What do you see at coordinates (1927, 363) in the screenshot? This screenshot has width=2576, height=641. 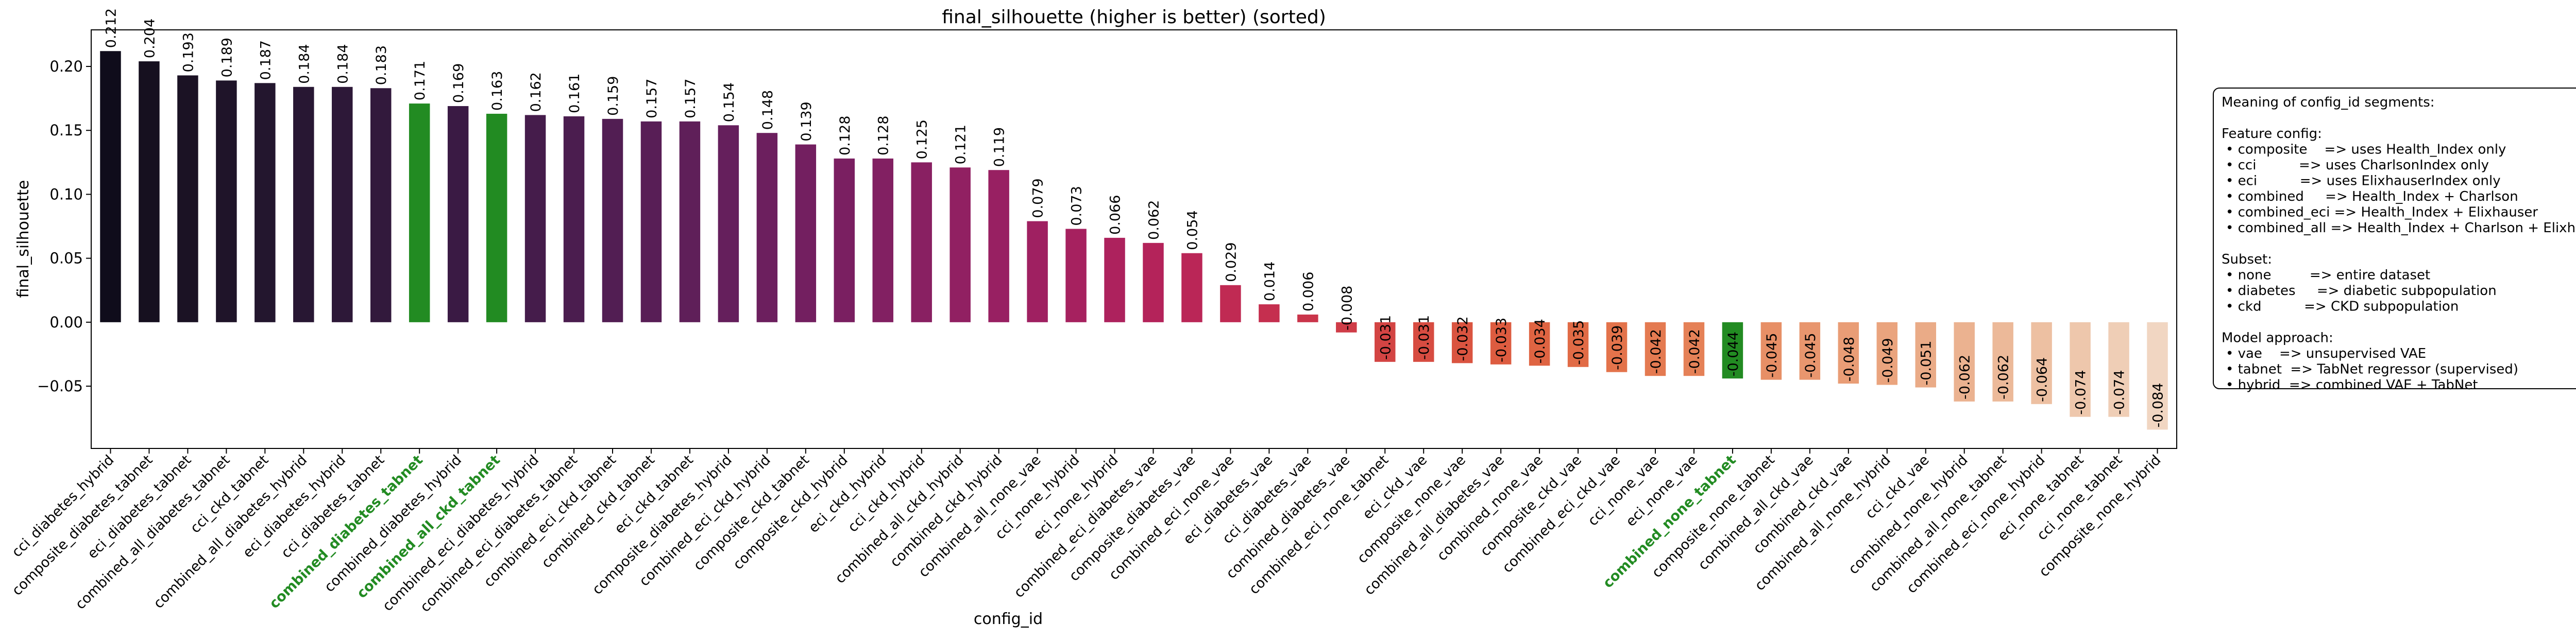 I see `data-label: -0.051` at bounding box center [1927, 363].